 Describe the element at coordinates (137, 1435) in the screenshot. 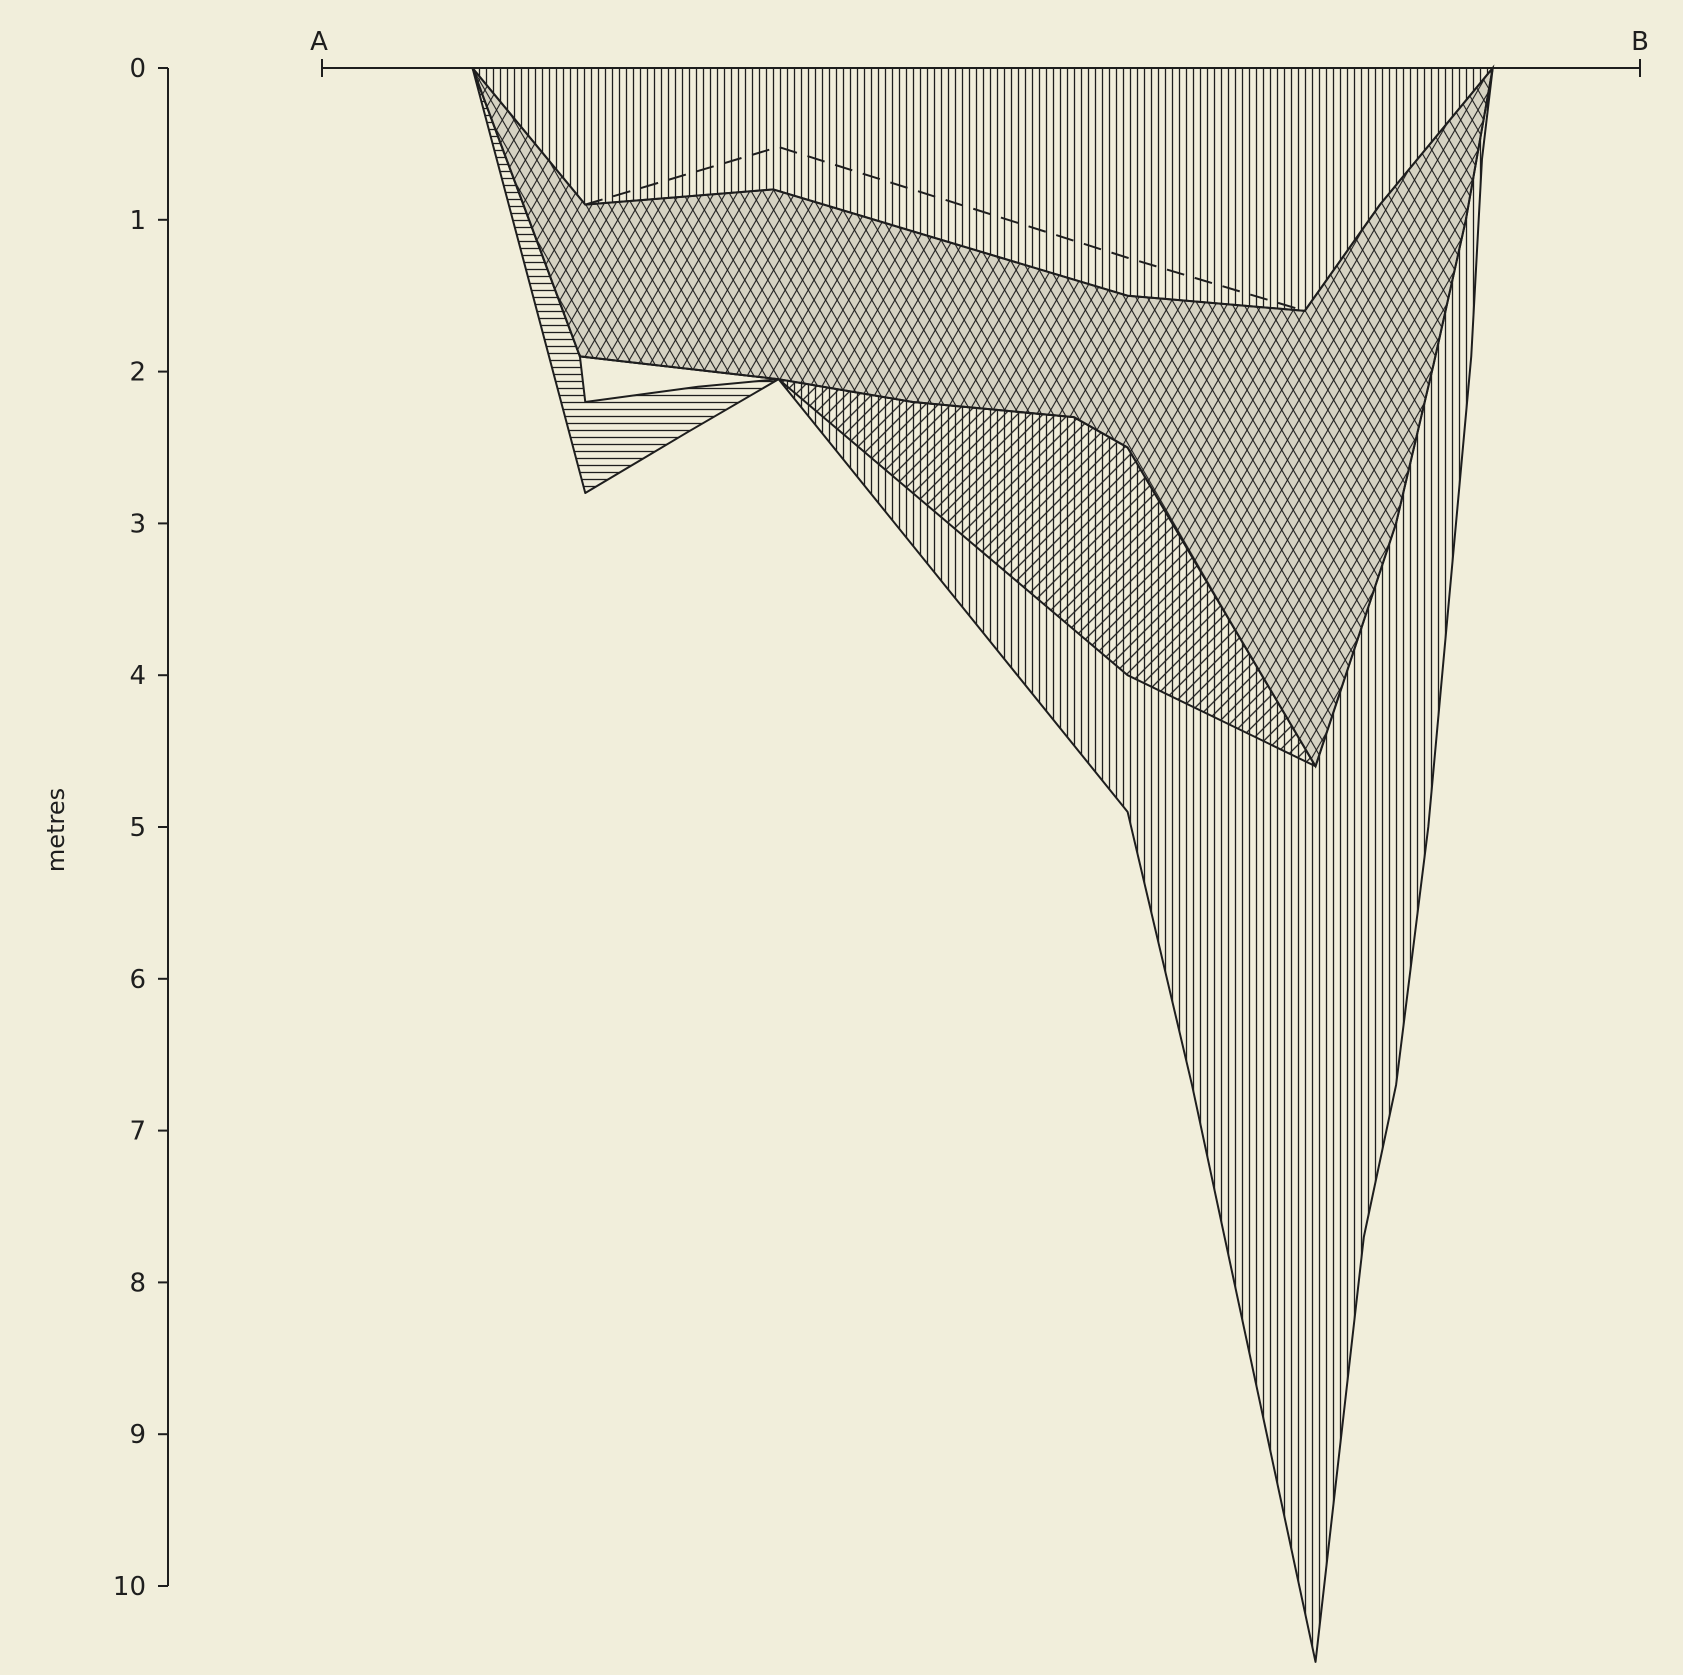

I see `depth-tick-label: 9` at that location.